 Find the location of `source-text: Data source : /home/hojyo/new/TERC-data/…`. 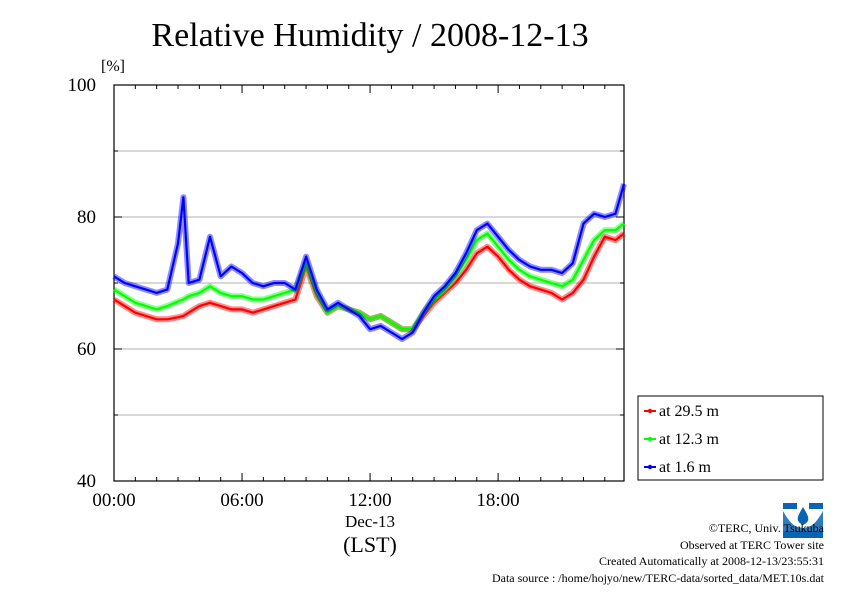

source-text: Data source : /home/hojyo/new/TERC-data/… is located at coordinates (657, 577).